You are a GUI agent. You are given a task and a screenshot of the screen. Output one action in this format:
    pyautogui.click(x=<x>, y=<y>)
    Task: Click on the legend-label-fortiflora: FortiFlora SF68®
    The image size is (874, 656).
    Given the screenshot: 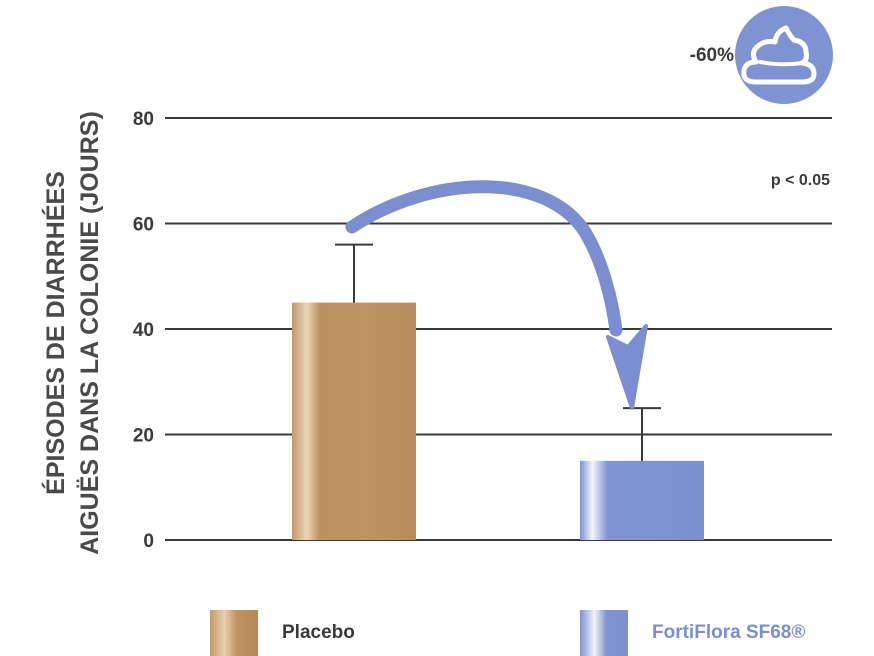 What is the action you would take?
    pyautogui.click(x=729, y=632)
    